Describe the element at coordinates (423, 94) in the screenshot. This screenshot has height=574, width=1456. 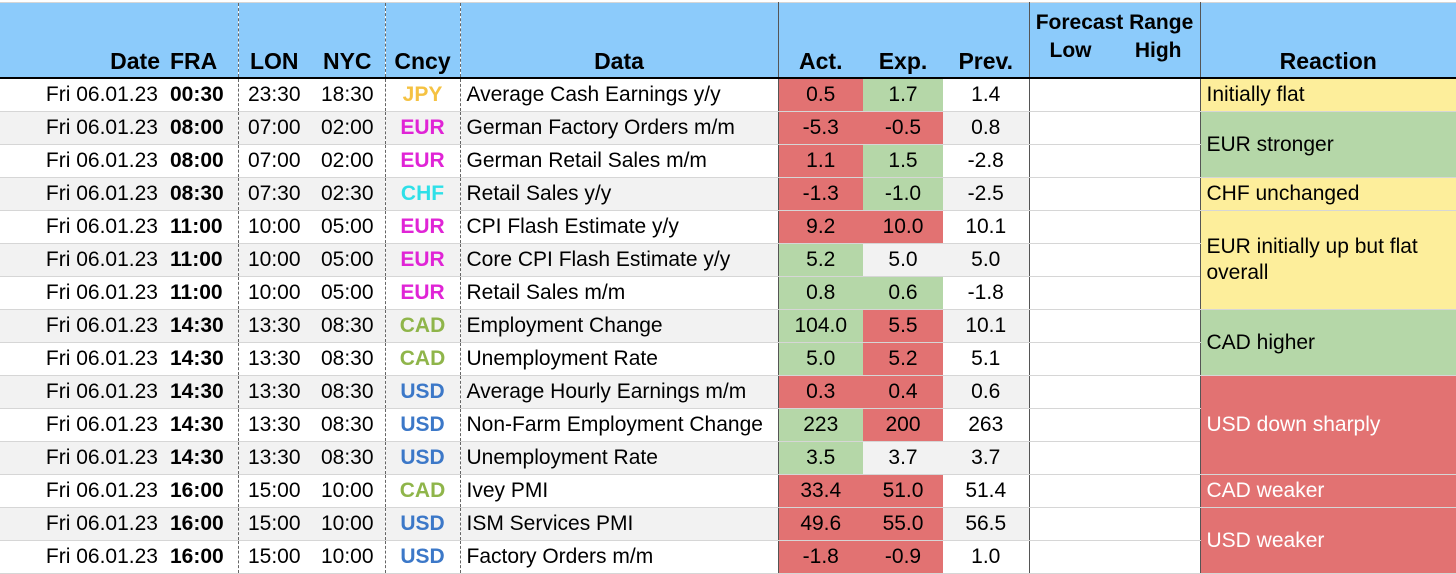
I see `currency-cell: JPY` at that location.